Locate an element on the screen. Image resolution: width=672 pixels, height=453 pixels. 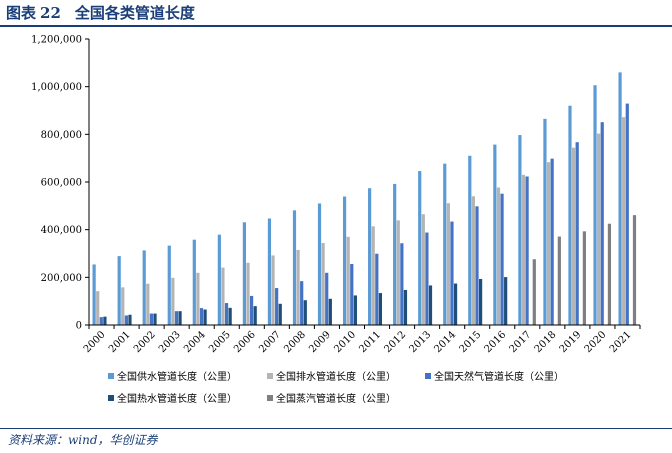
bar-2004-s4 is located at coordinates (205, 317).